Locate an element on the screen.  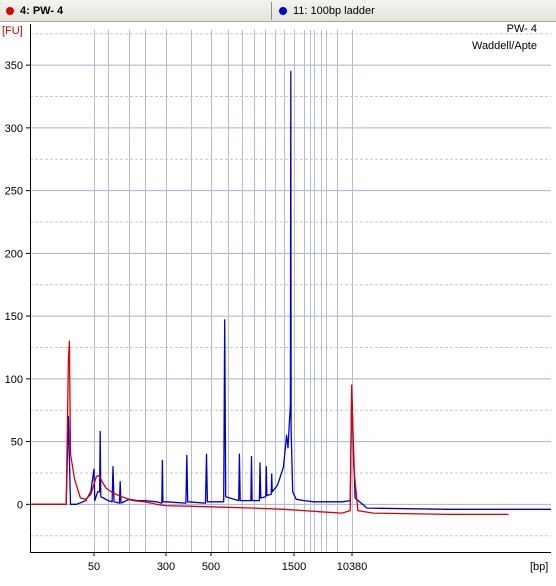
y-tick-label: 350 is located at coordinates (14, 66).